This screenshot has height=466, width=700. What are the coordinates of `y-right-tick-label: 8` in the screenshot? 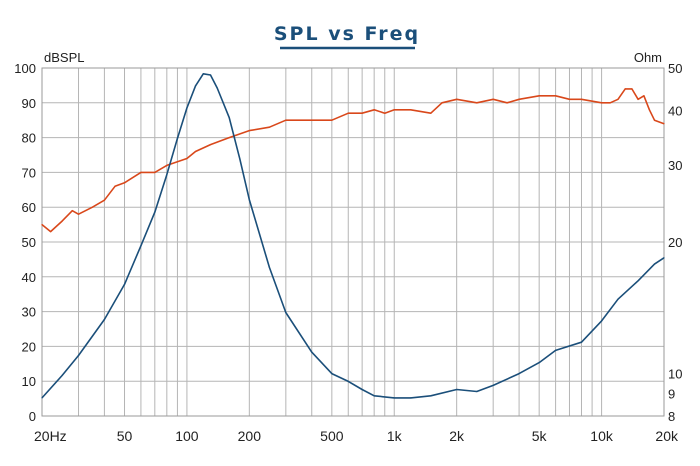 It's located at (671, 416).